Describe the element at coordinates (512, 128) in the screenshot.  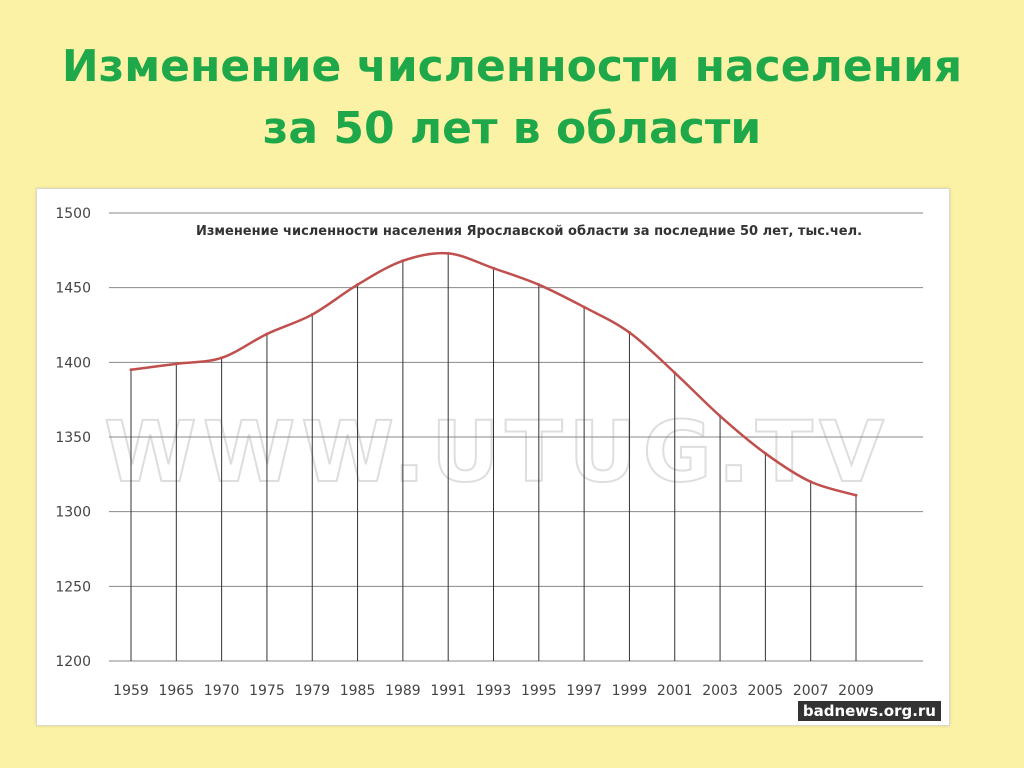
I see `slide-title-line-2: за 50 лет в области` at that location.